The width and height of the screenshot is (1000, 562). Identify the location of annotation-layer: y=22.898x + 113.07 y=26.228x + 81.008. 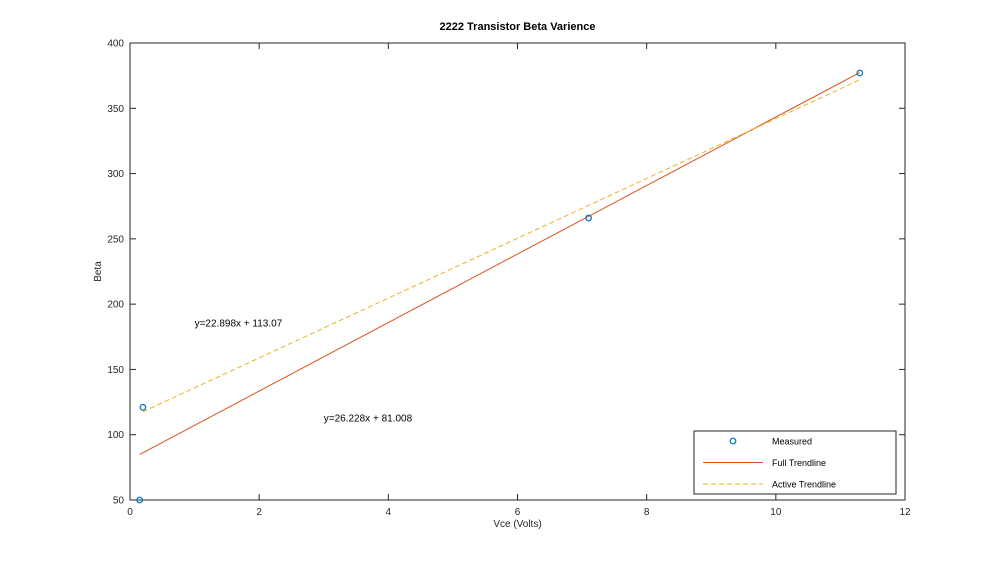
(304, 371).